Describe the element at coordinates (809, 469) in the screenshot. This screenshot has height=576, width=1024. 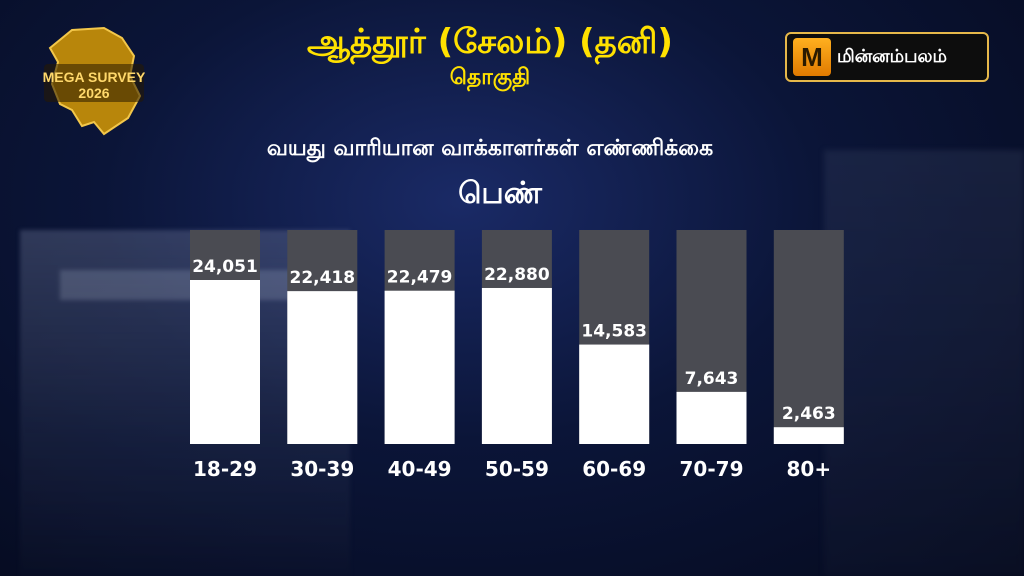
I see `category-label: 80+` at that location.